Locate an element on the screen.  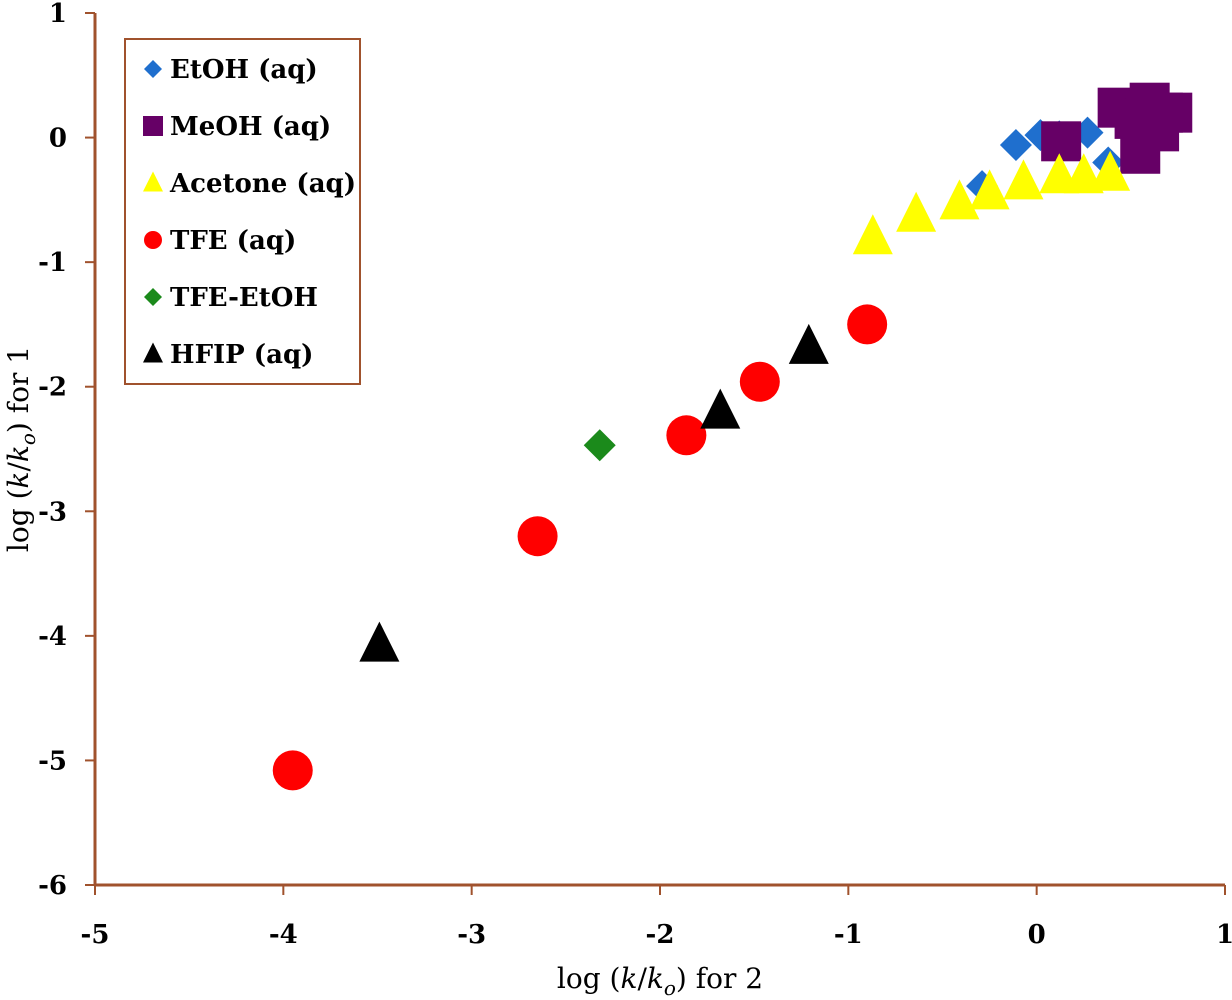
legend-label: HFIP (aq) is located at coordinates (241, 355).